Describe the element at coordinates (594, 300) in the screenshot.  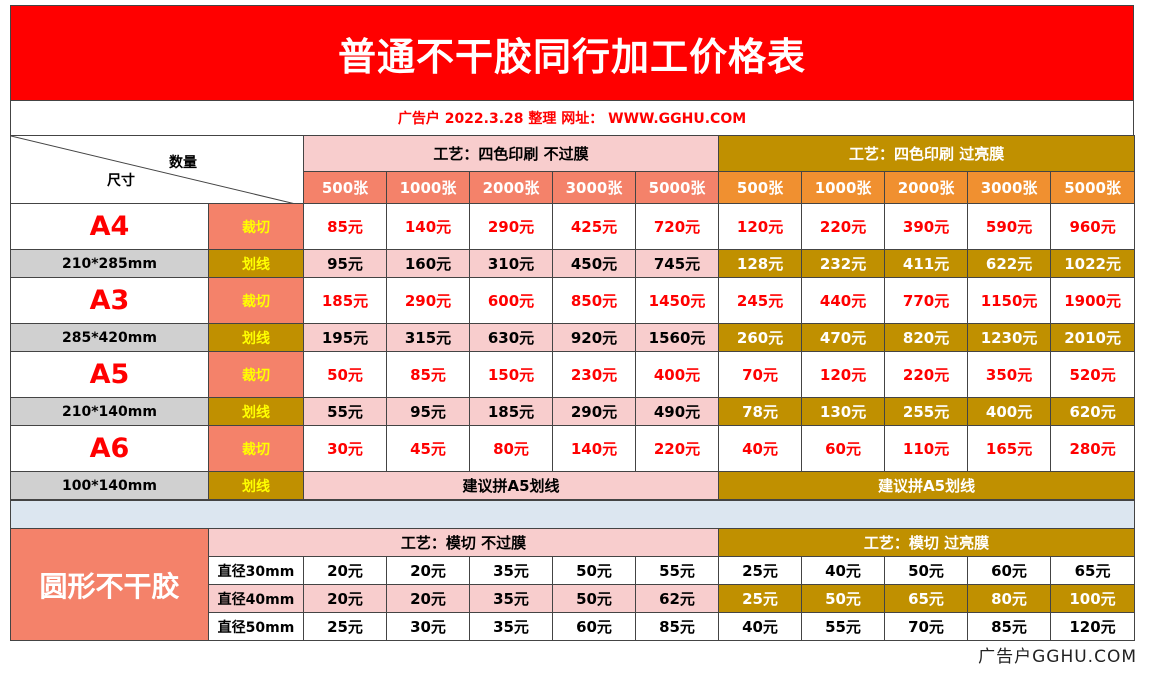
I see `price-cell: 850元` at that location.